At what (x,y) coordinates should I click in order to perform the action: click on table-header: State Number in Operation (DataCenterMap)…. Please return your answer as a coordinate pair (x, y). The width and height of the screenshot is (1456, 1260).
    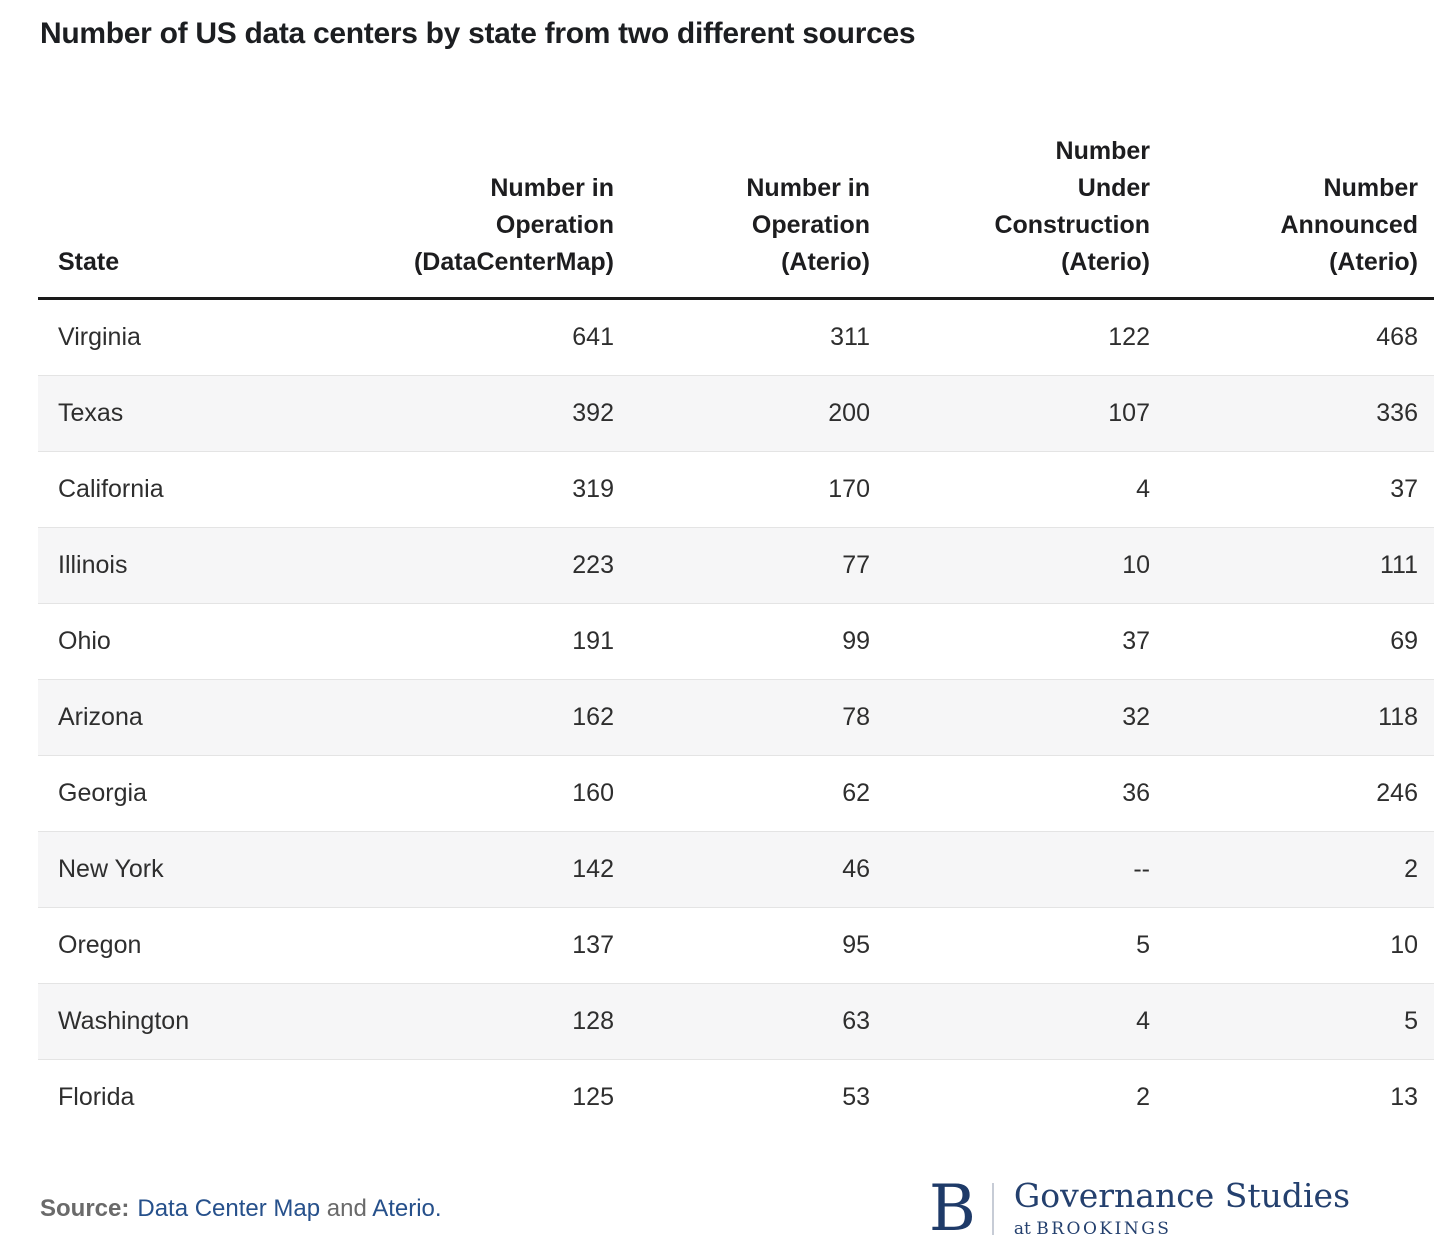
    Looking at the image, I should click on (736, 216).